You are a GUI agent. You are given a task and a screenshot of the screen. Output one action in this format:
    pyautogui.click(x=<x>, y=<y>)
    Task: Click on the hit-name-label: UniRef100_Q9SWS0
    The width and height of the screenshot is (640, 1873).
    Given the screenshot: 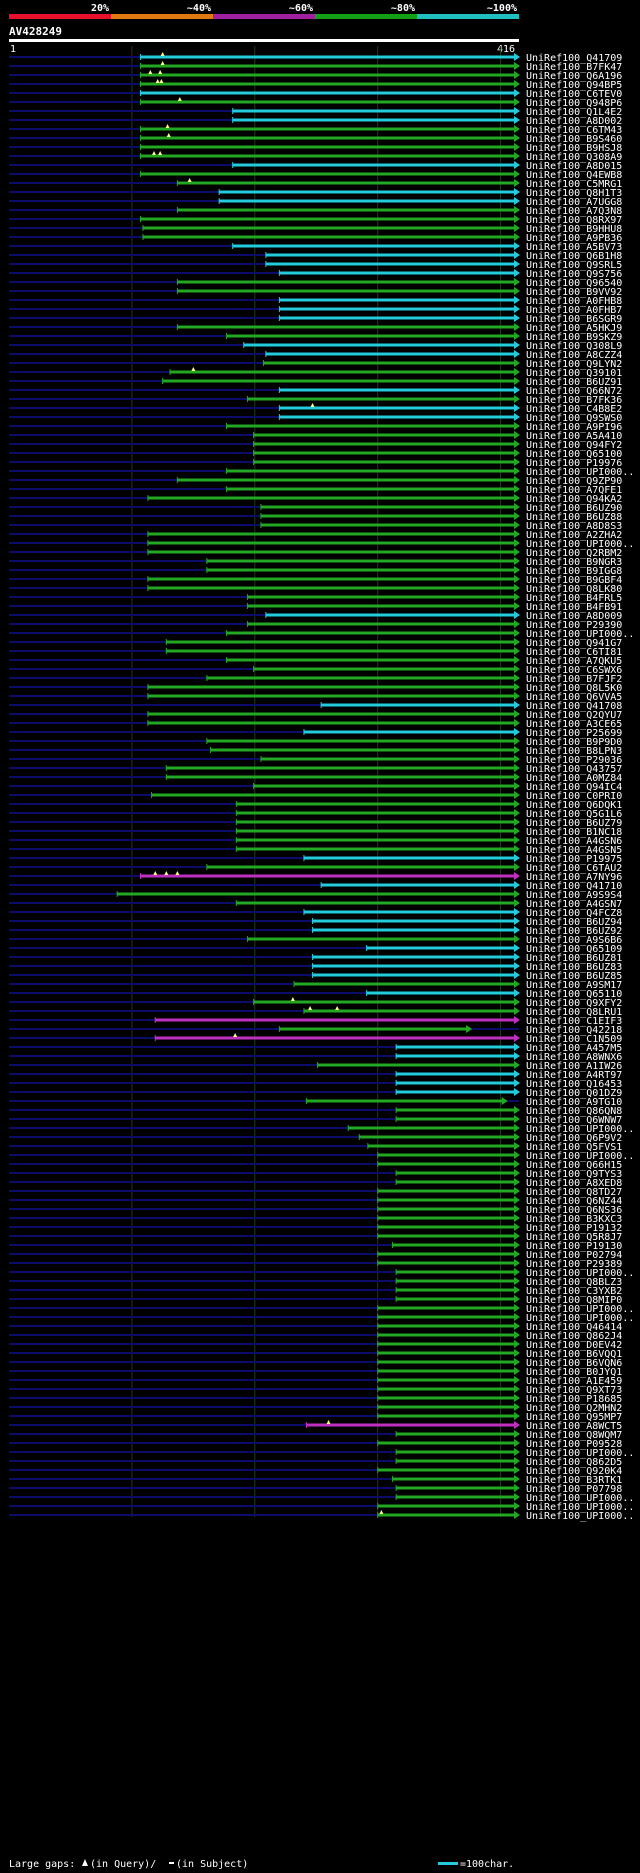 What is the action you would take?
    pyautogui.click(x=574, y=418)
    